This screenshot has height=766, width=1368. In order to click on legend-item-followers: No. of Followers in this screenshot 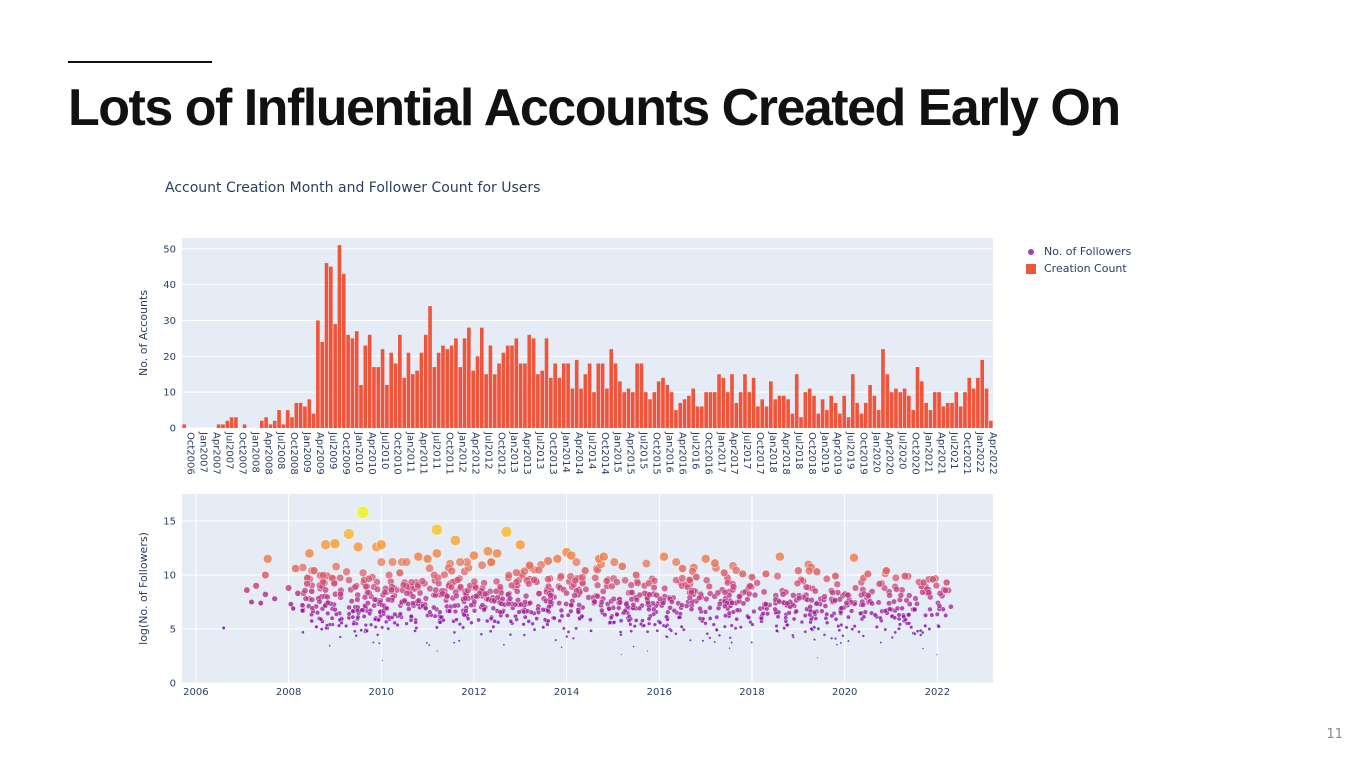, I will do `click(1074, 251)`.